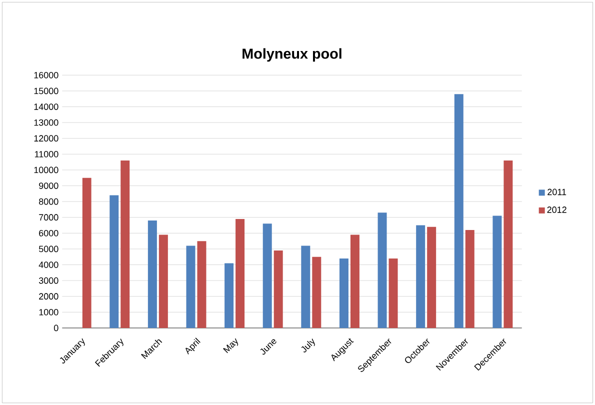 The width and height of the screenshot is (595, 405). I want to click on y-tick-label: 14000, so click(46, 107).